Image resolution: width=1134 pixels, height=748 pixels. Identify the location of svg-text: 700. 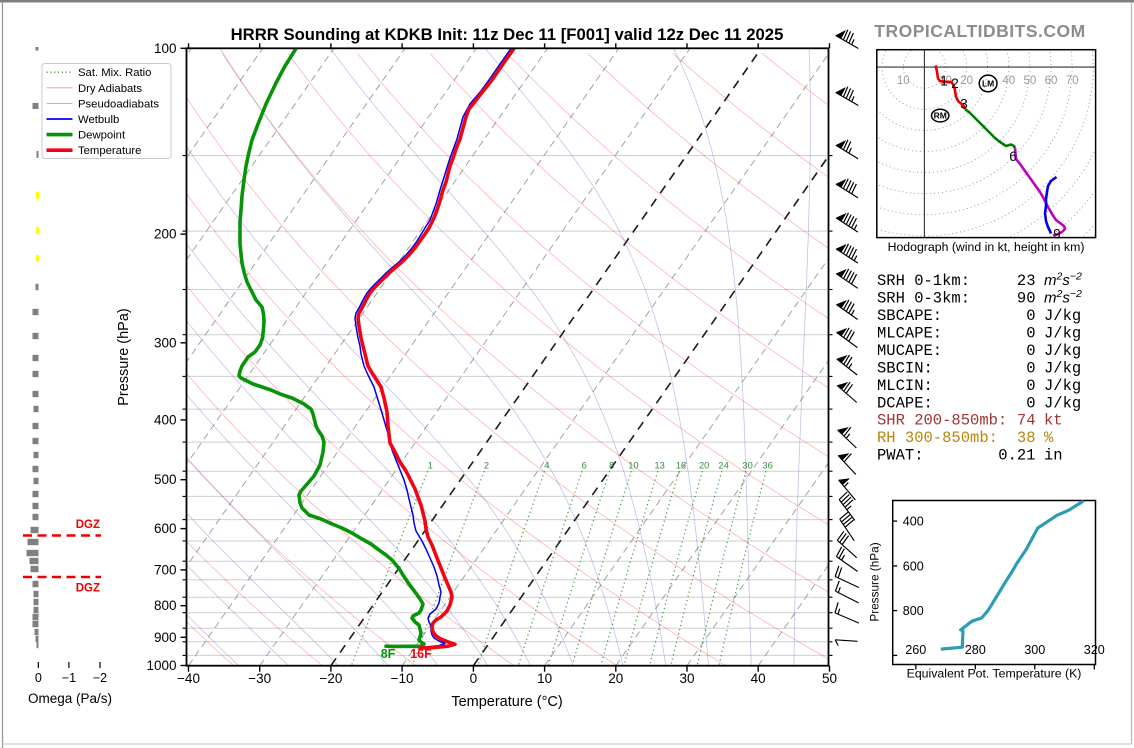
(165, 569).